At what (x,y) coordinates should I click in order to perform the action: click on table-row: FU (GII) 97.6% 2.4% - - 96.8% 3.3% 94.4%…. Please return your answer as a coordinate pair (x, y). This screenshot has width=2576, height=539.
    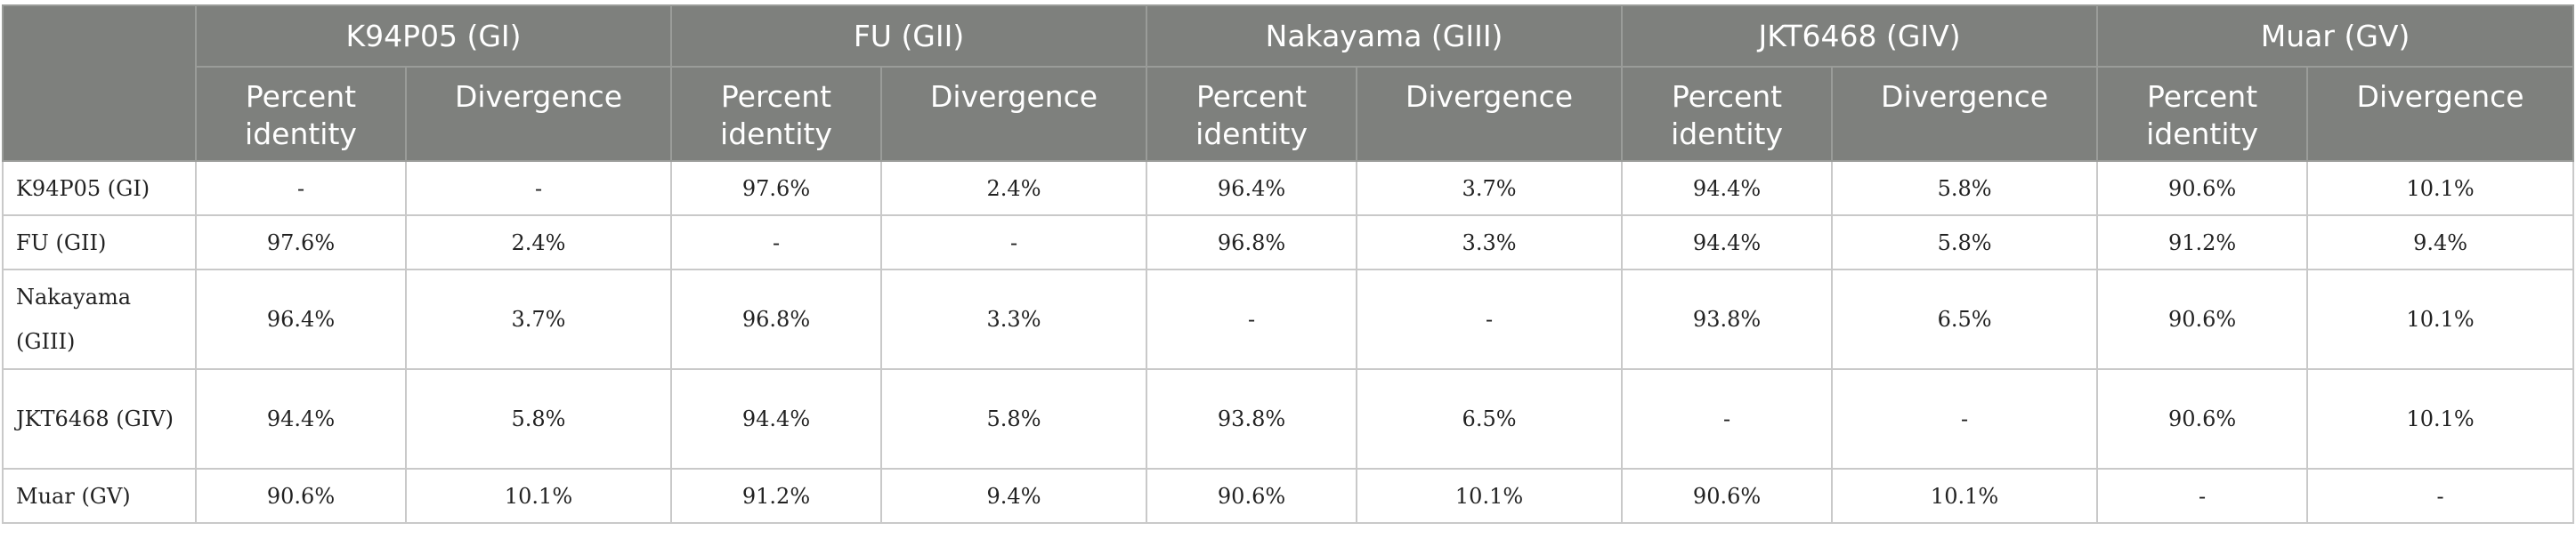
    Looking at the image, I should click on (1289, 242).